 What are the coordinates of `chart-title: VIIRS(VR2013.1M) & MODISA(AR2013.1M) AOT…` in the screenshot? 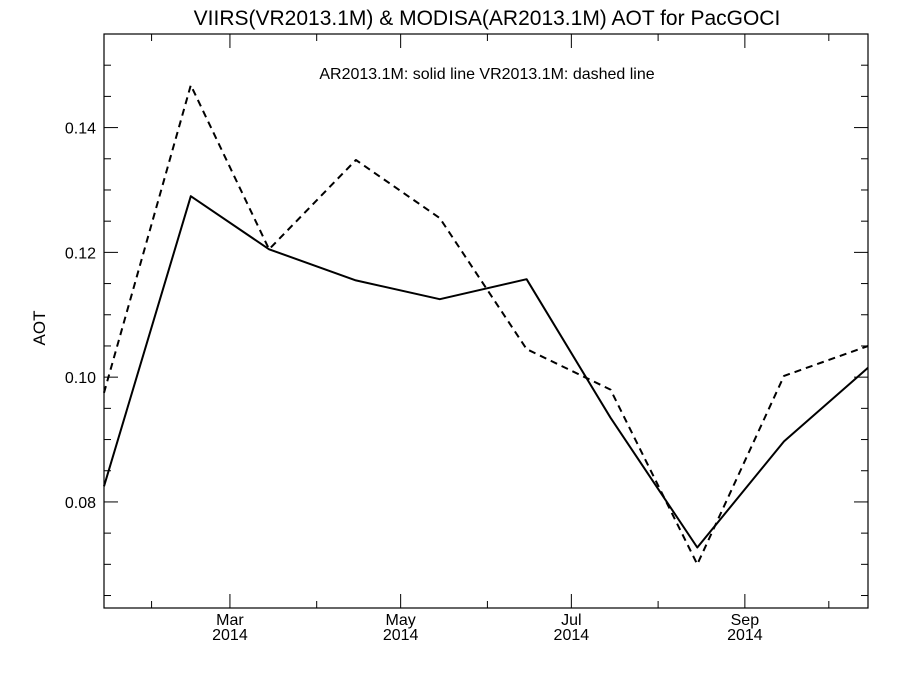 It's located at (487, 18).